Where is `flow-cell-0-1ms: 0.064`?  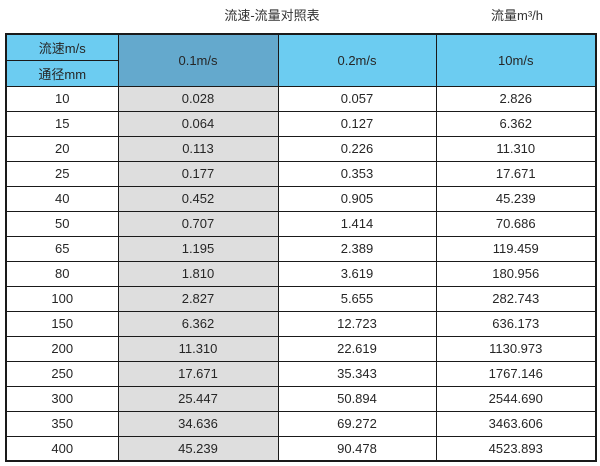
flow-cell-0-1ms: 0.064 is located at coordinates (198, 123).